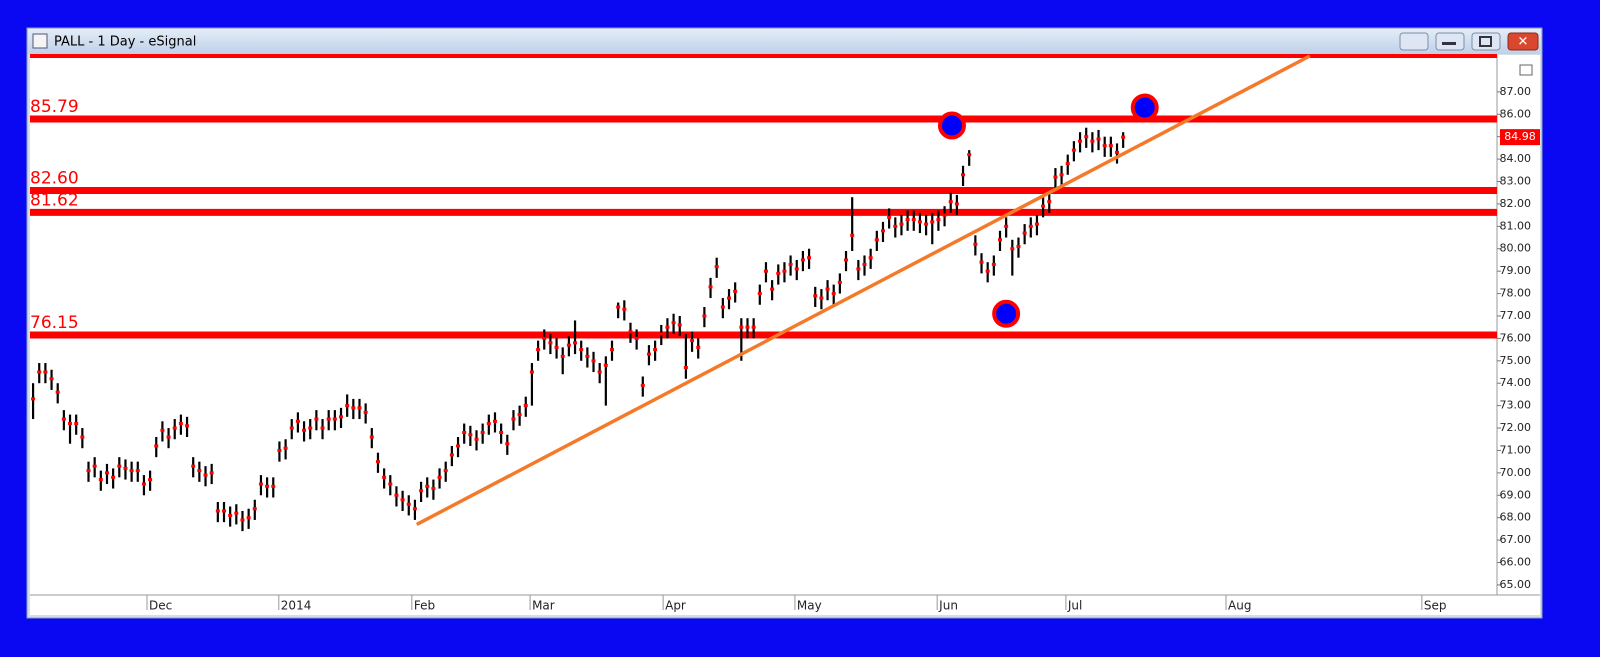 This screenshot has height=657, width=1600. Describe the element at coordinates (1516, 337) in the screenshot. I see `y-tick-label: 76.00` at that location.